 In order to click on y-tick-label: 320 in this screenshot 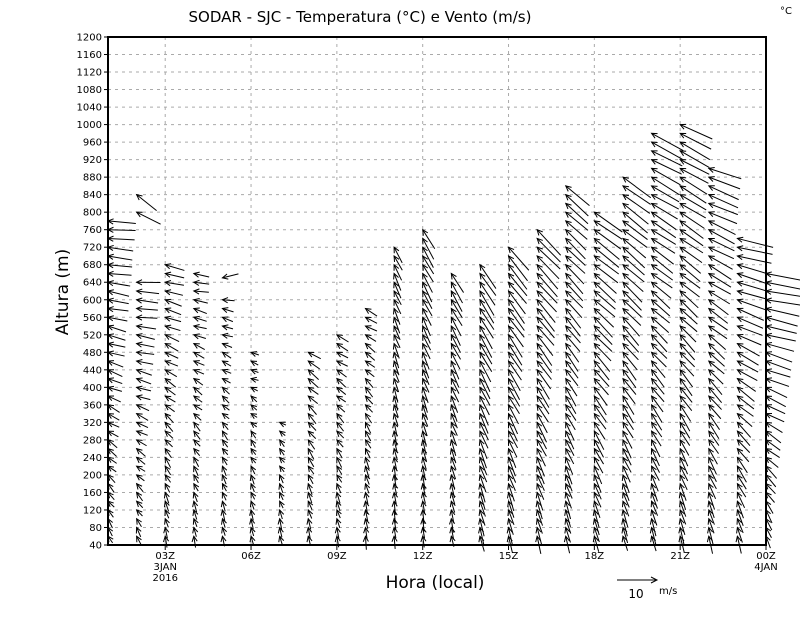, I will do `click(92, 423)`.